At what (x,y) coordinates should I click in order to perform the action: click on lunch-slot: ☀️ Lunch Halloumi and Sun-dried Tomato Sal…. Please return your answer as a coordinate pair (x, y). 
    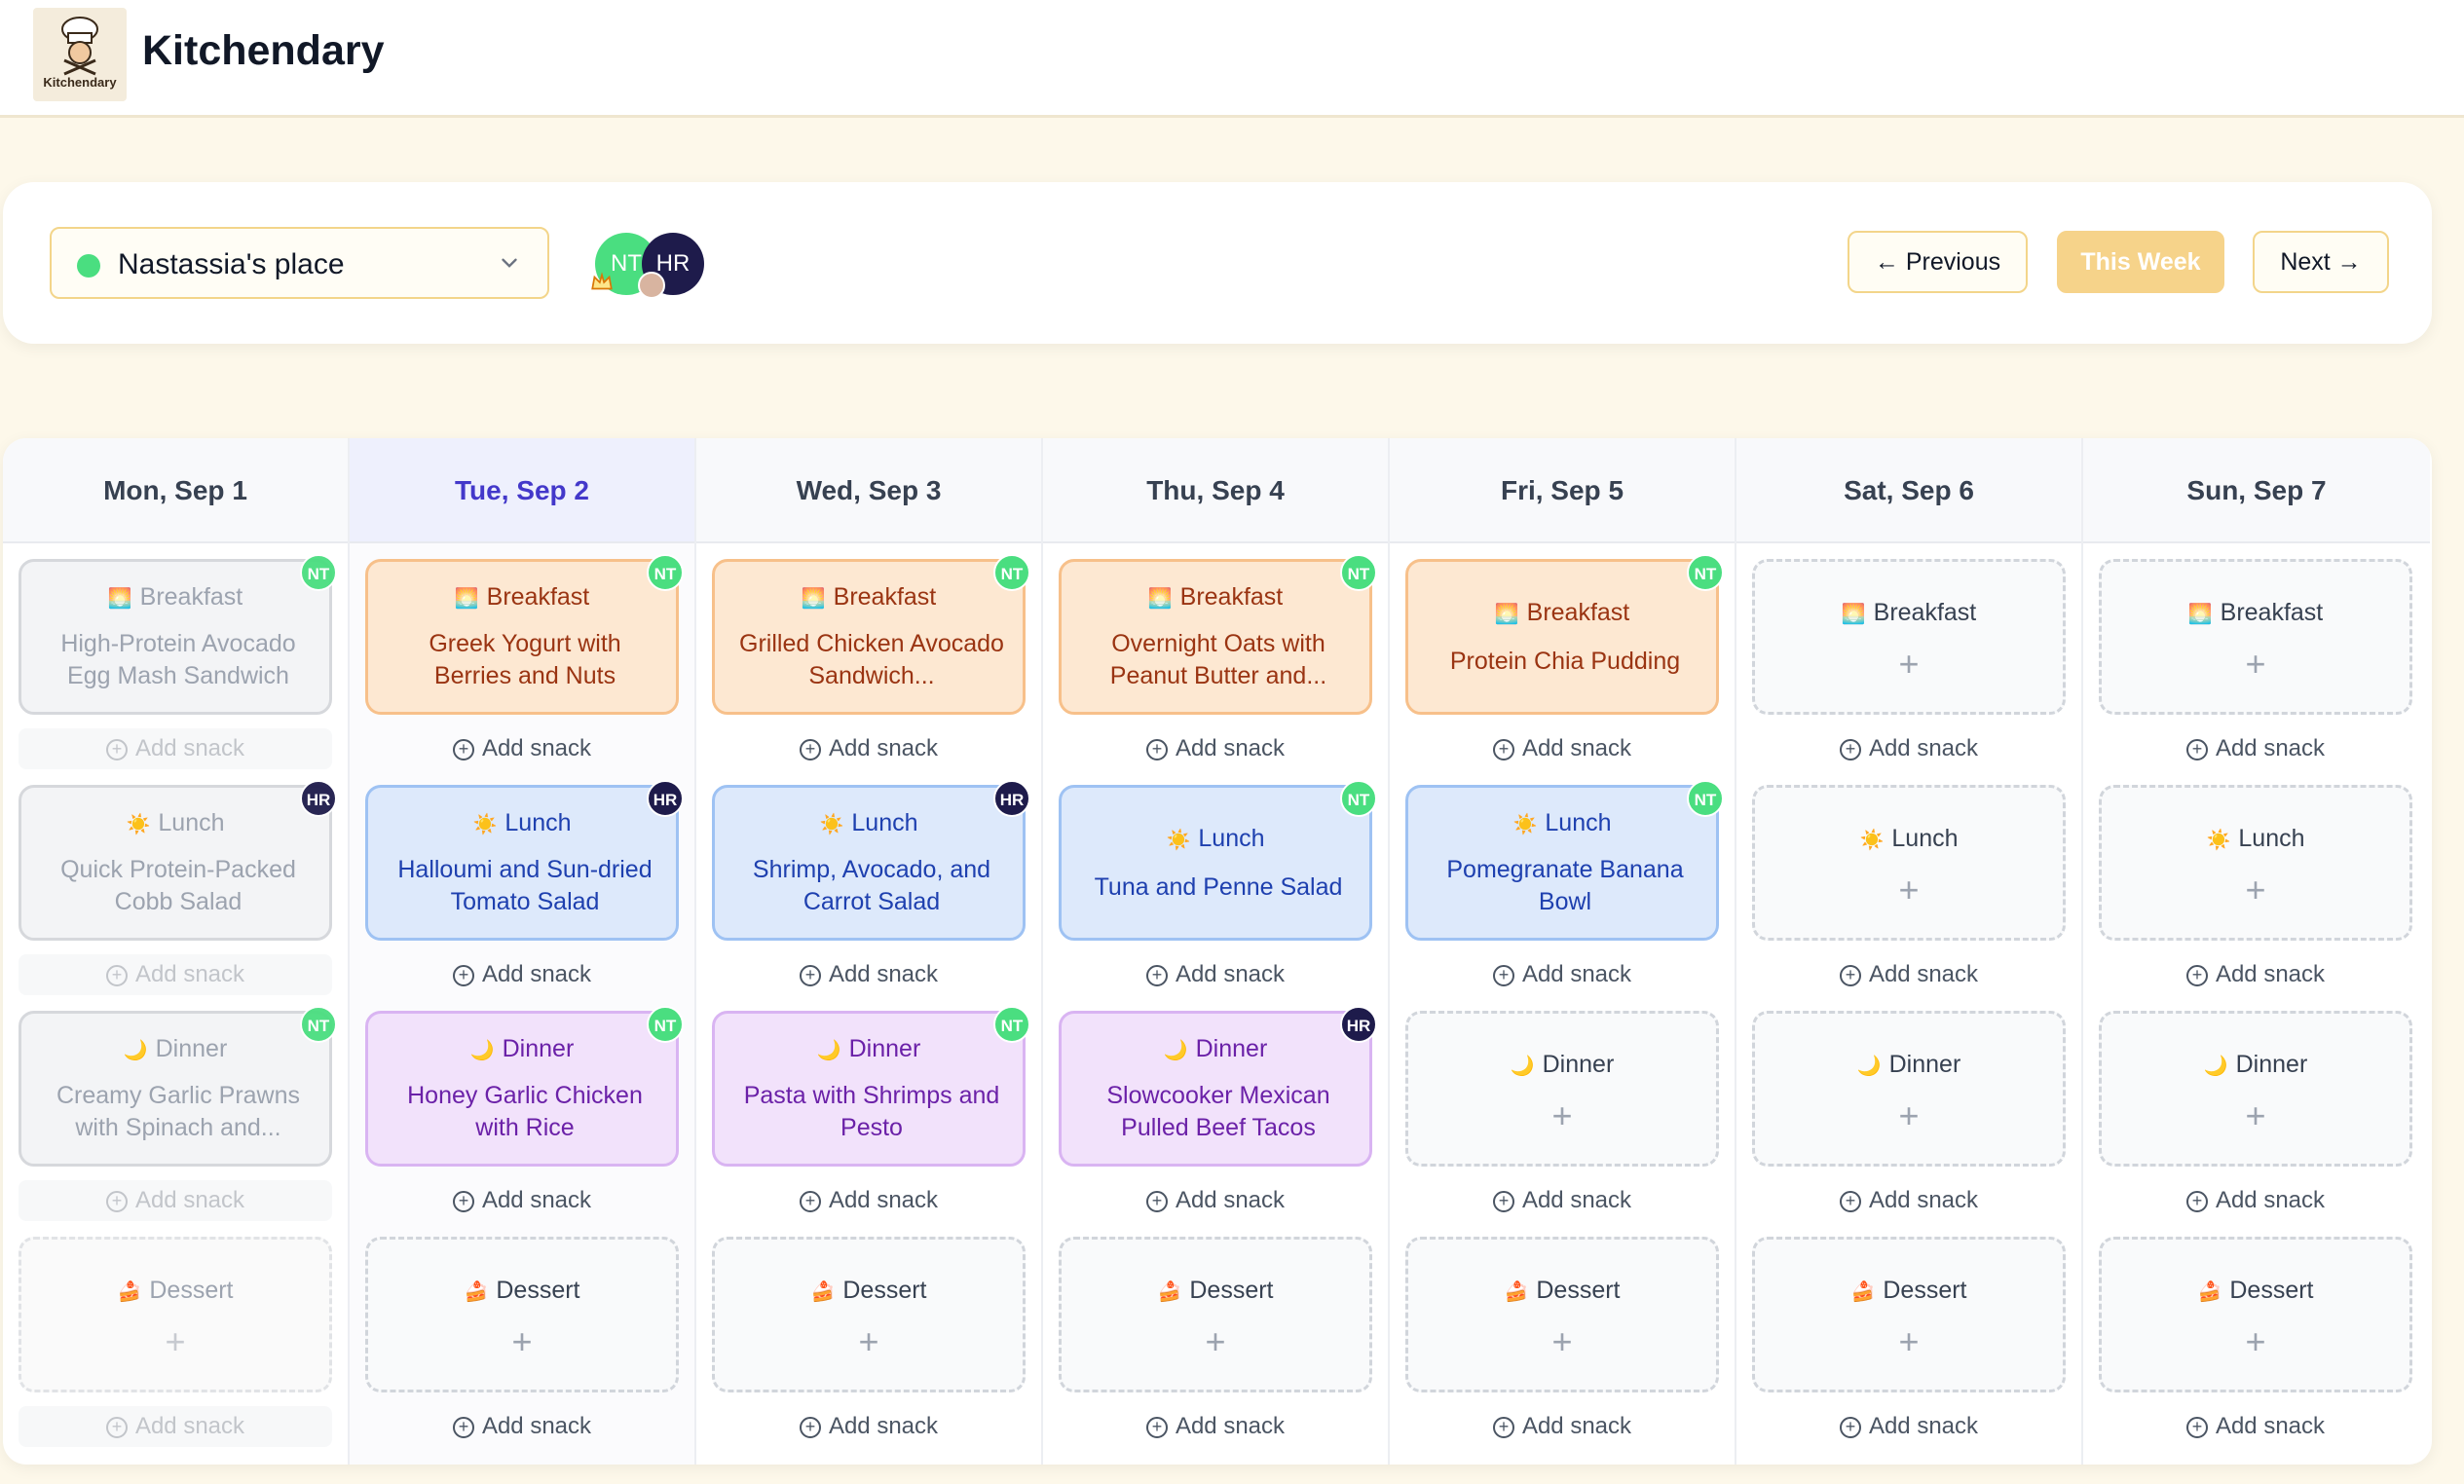
    Looking at the image, I should click on (524, 860).